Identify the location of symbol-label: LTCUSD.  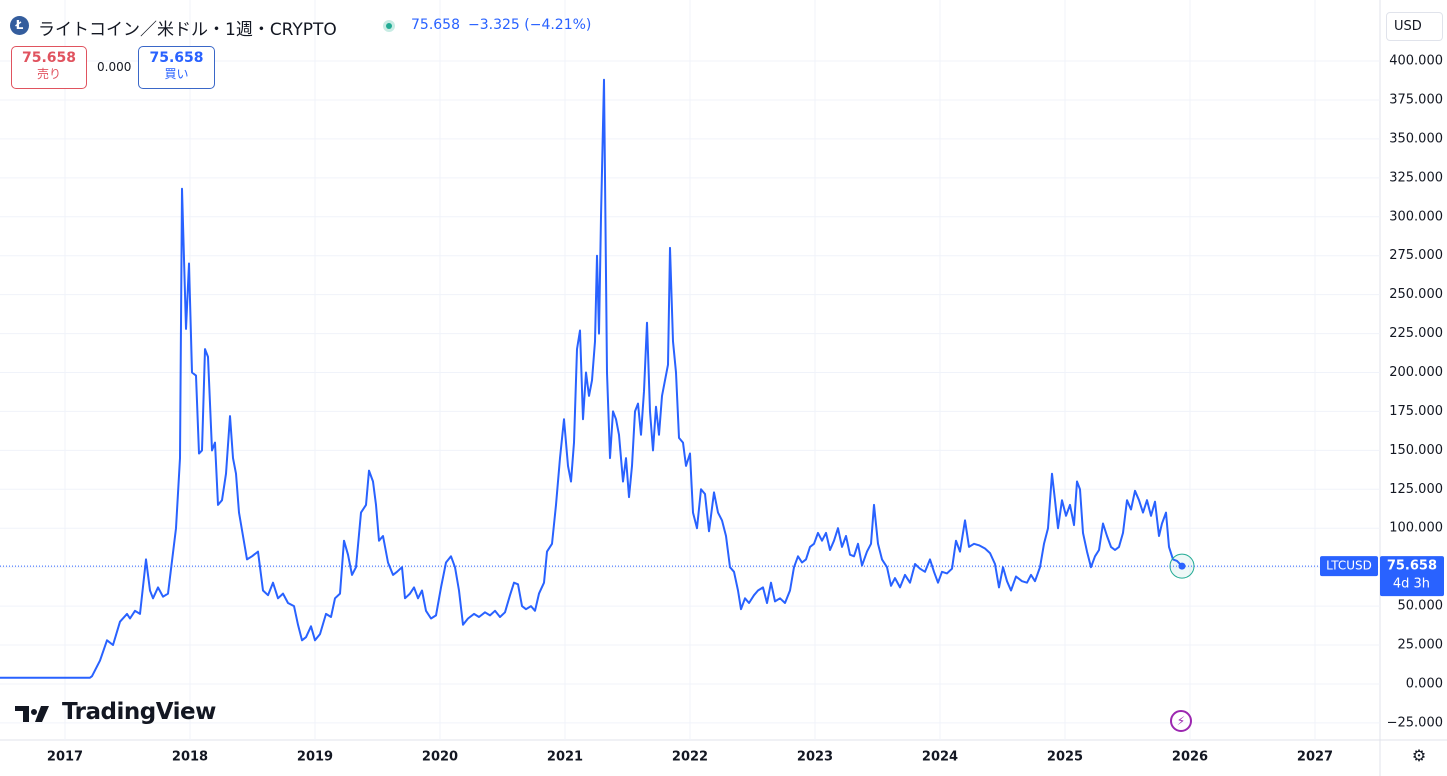
(1349, 566).